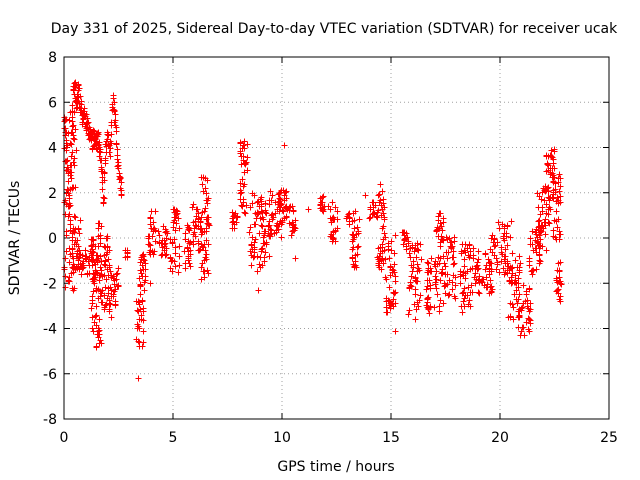  Describe the element at coordinates (500, 438) in the screenshot. I see `x-tick-label: 20` at that location.